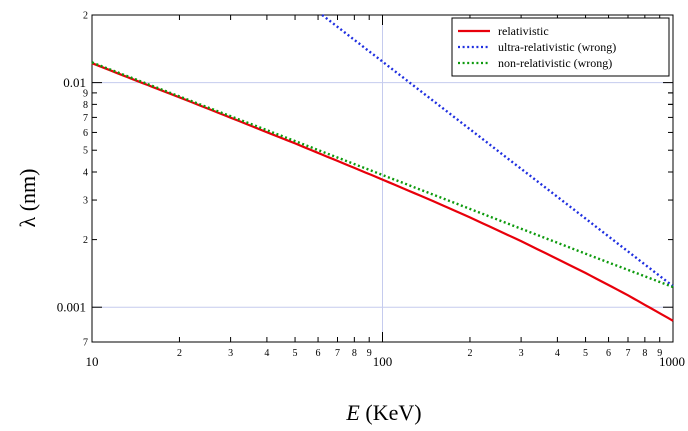 This screenshot has height=431, width=688. What do you see at coordinates (71, 307) in the screenshot?
I see `y-major-tick-label: 0.001` at bounding box center [71, 307].